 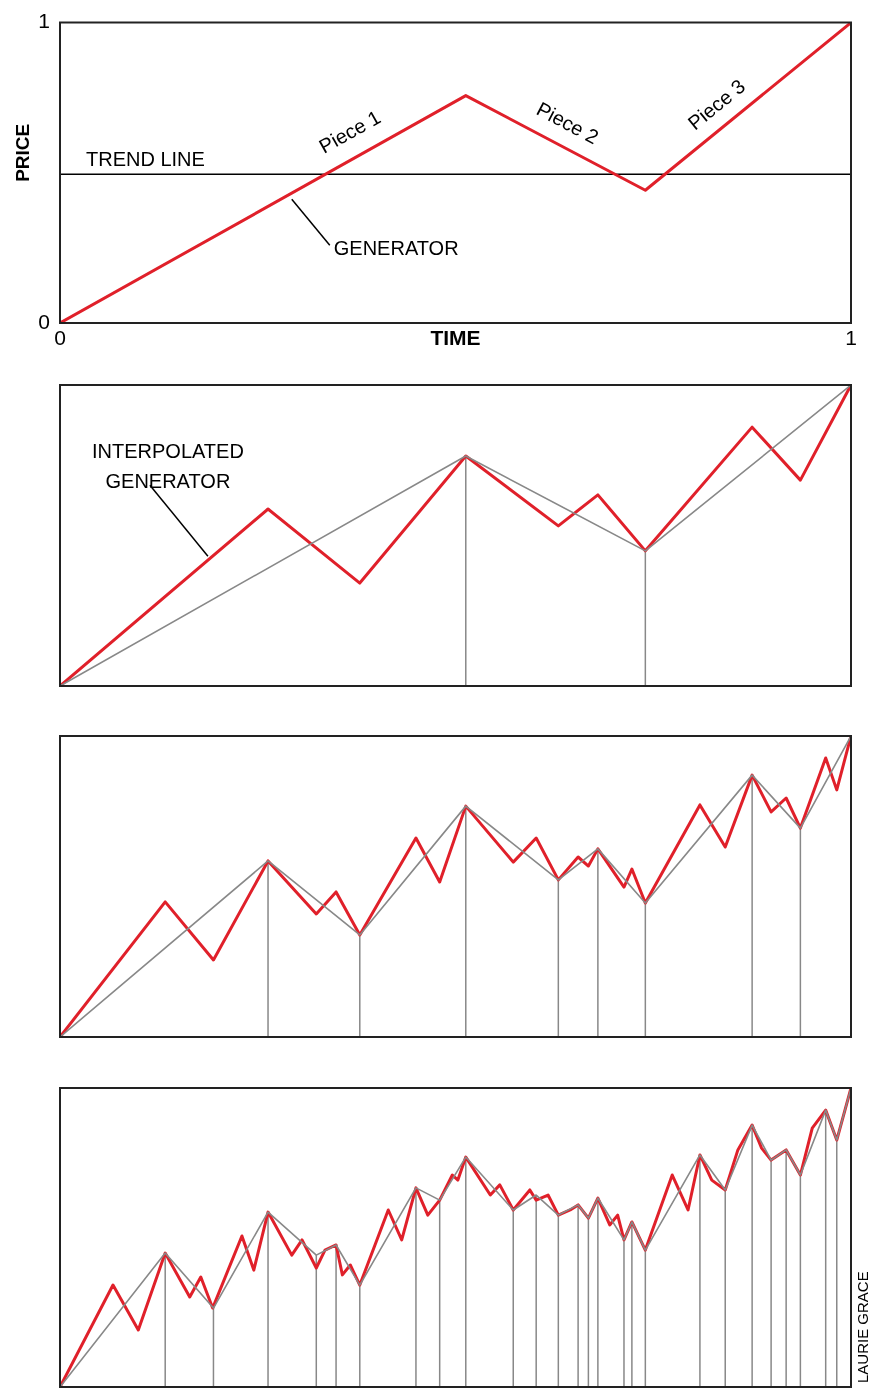 What do you see at coordinates (455, 338) in the screenshot?
I see `x-axis-title: TIME` at bounding box center [455, 338].